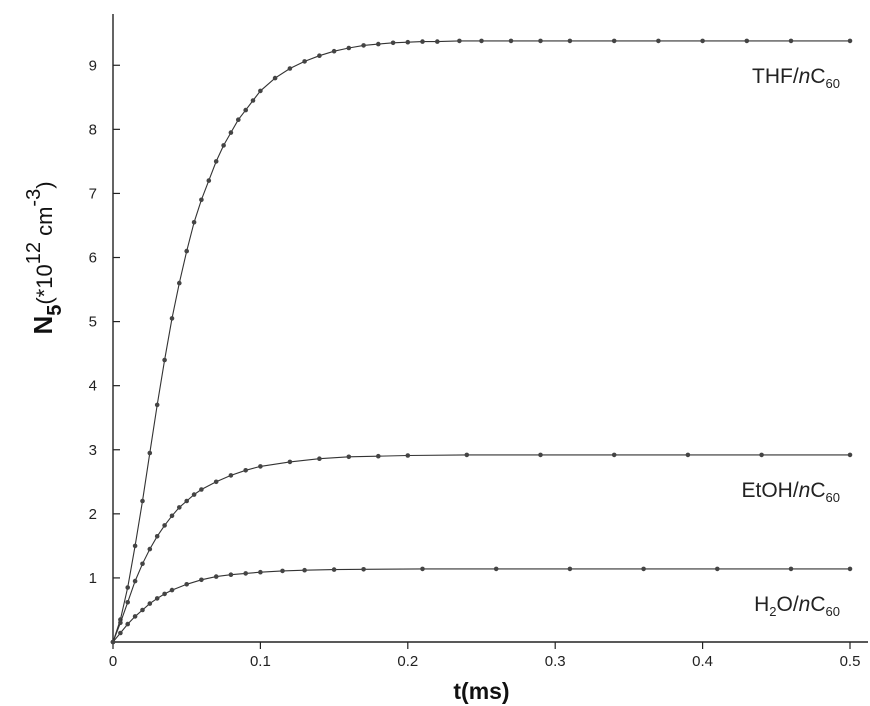 The width and height of the screenshot is (870, 706). What do you see at coordinates (93, 193) in the screenshot?
I see `y-tick-label: 7` at bounding box center [93, 193].